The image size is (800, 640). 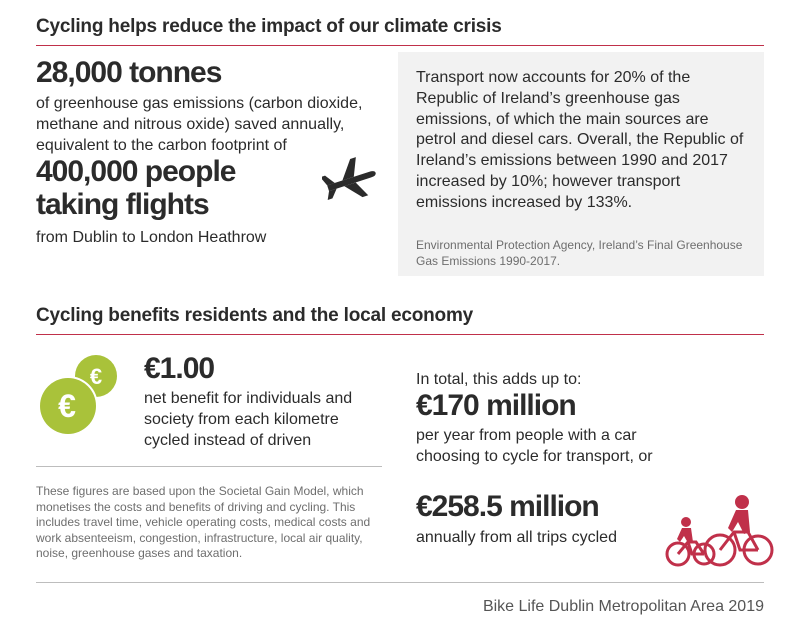 I want to click on airplane-icon, so click(x=349, y=178).